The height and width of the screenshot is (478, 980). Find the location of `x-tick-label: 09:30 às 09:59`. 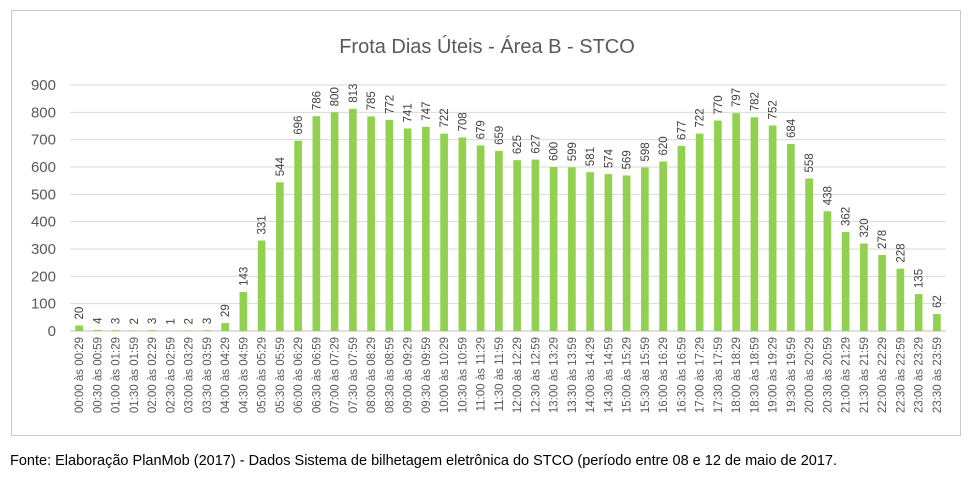

x-tick-label: 09:30 às 09:59 is located at coordinates (427, 375).